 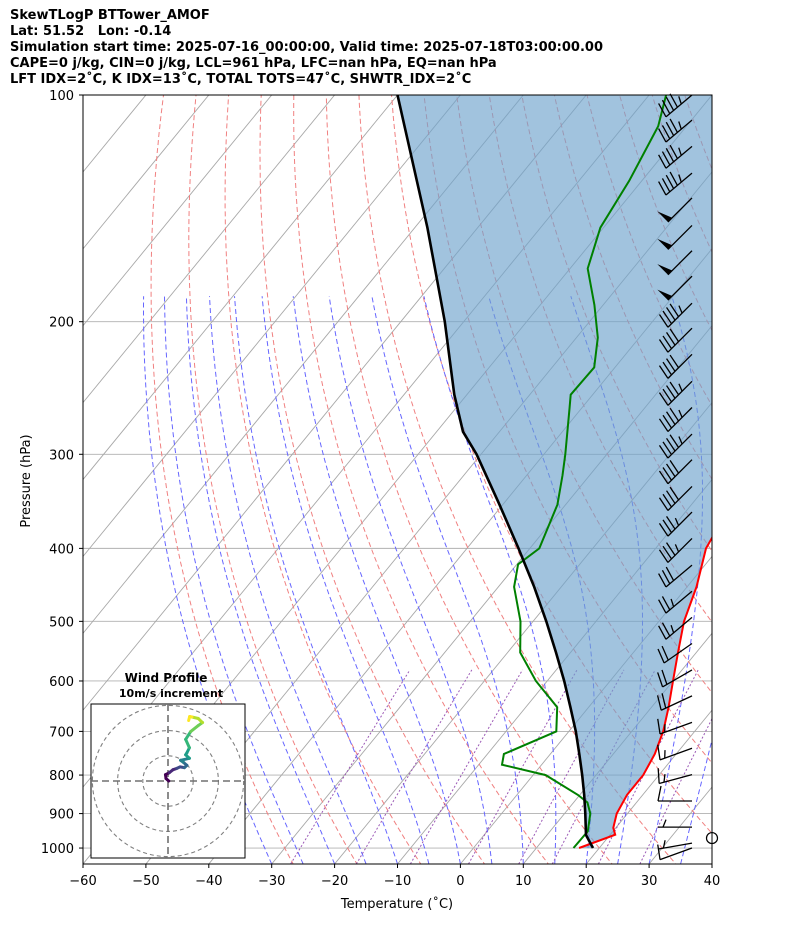 What do you see at coordinates (523, 881) in the screenshot?
I see `x-tick-label: 10` at bounding box center [523, 881].